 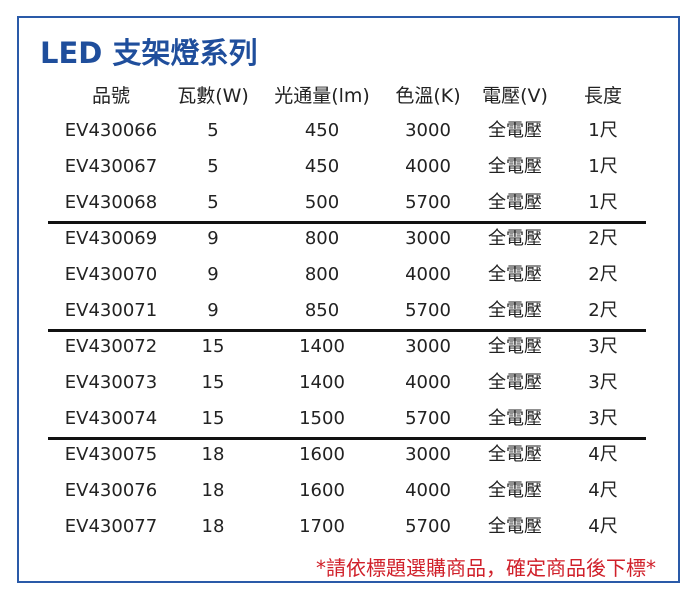 I want to click on table-row: EV430074 15 1500 5700 全電壓 3尺, so click(x=350, y=419).